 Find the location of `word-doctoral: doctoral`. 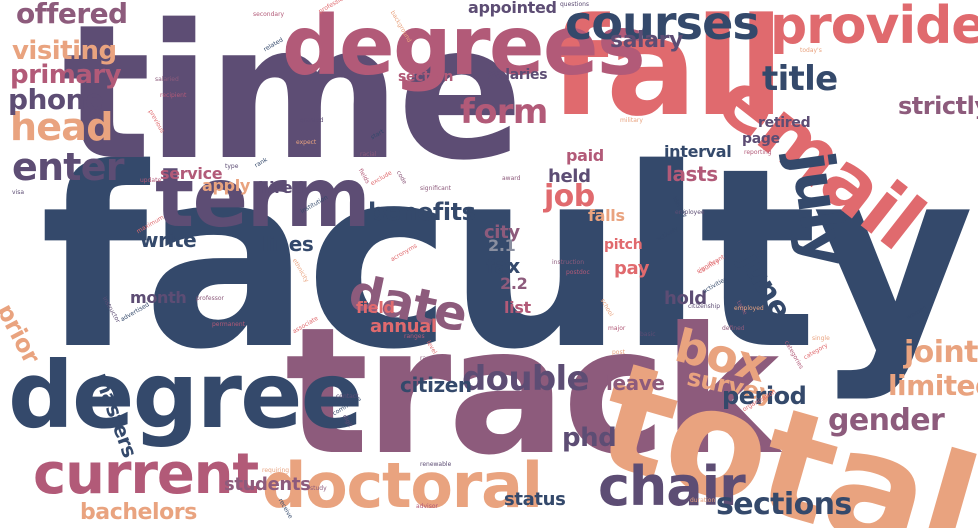

word-doctoral: doctoral is located at coordinates (402, 485).